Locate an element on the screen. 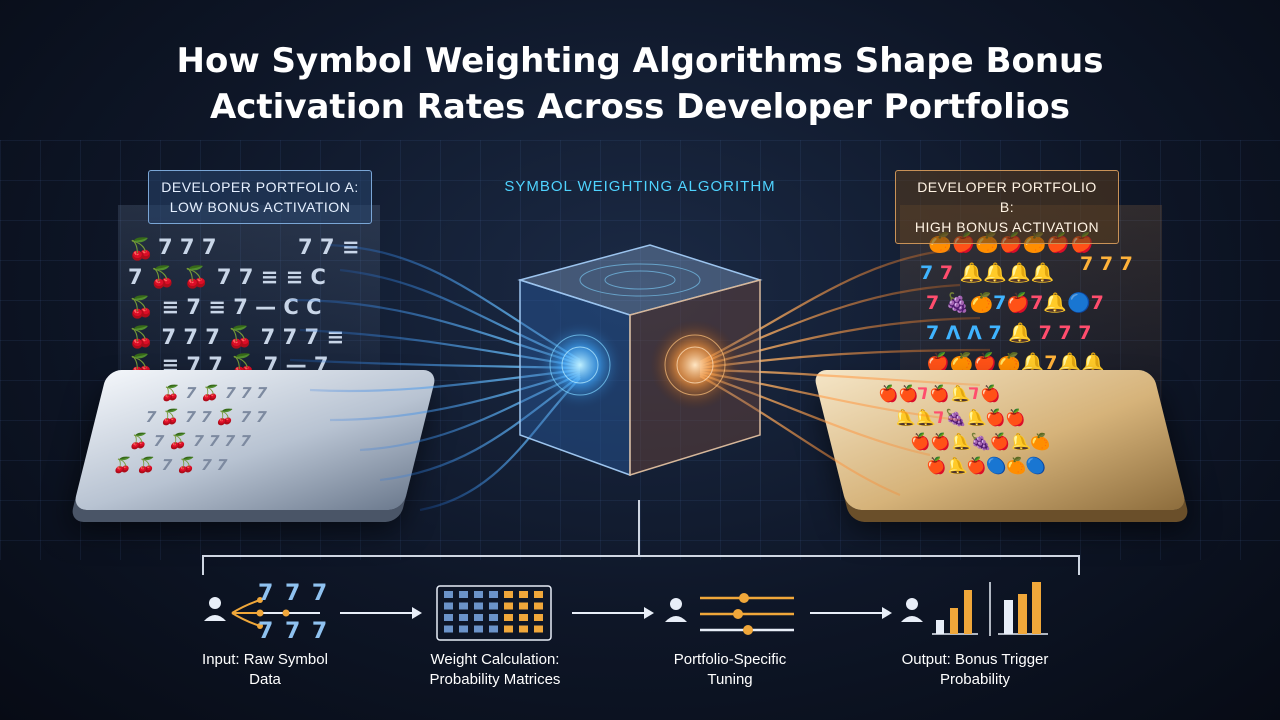 This screenshot has height=720, width=1280. portfolio-a-line1: DEVELOPER PORTFOLIO A: is located at coordinates (260, 187).